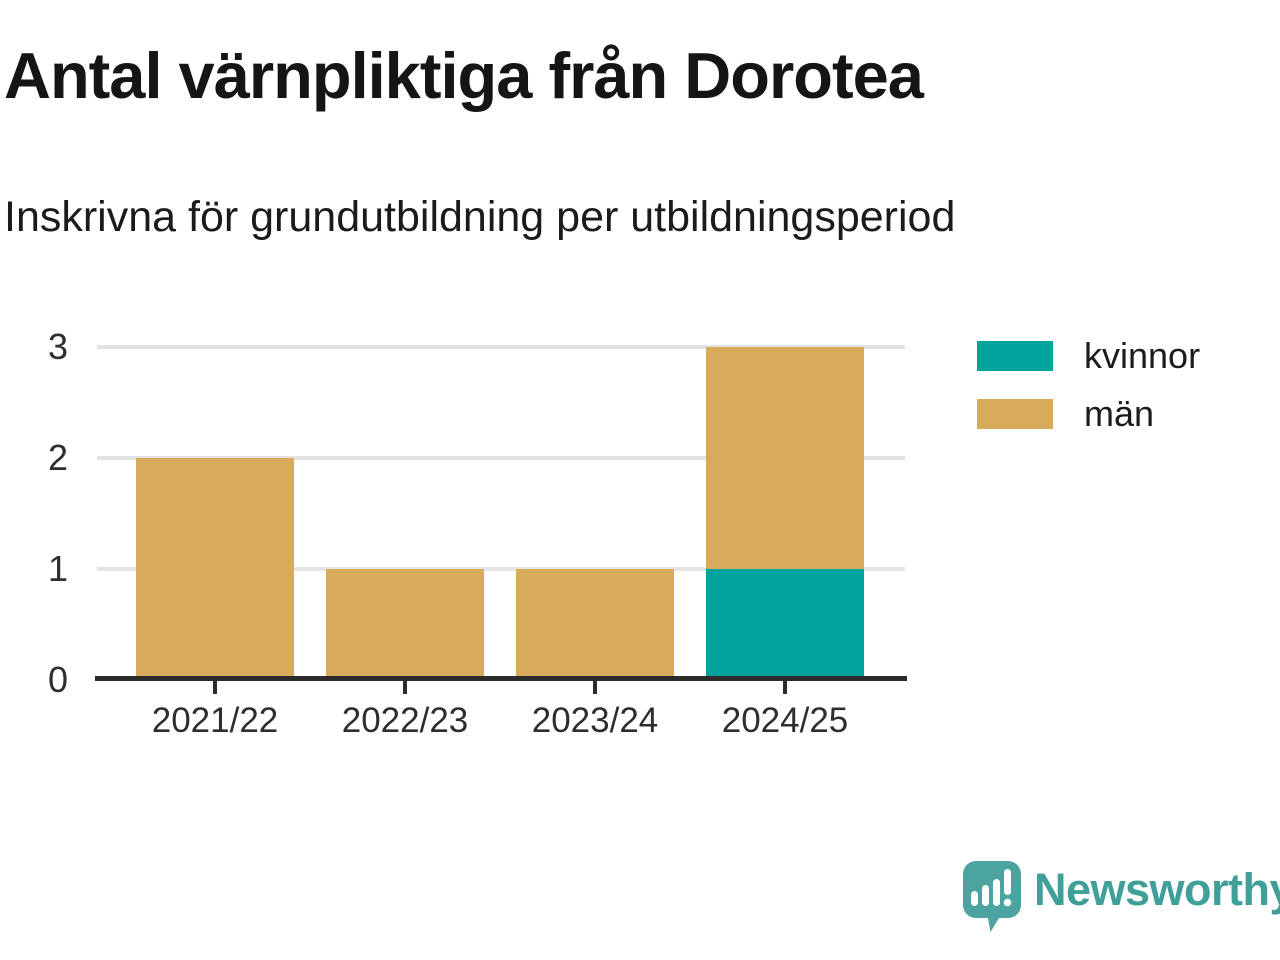 The height and width of the screenshot is (960, 1280). I want to click on y-axis-tick-label: 2, so click(57, 457).